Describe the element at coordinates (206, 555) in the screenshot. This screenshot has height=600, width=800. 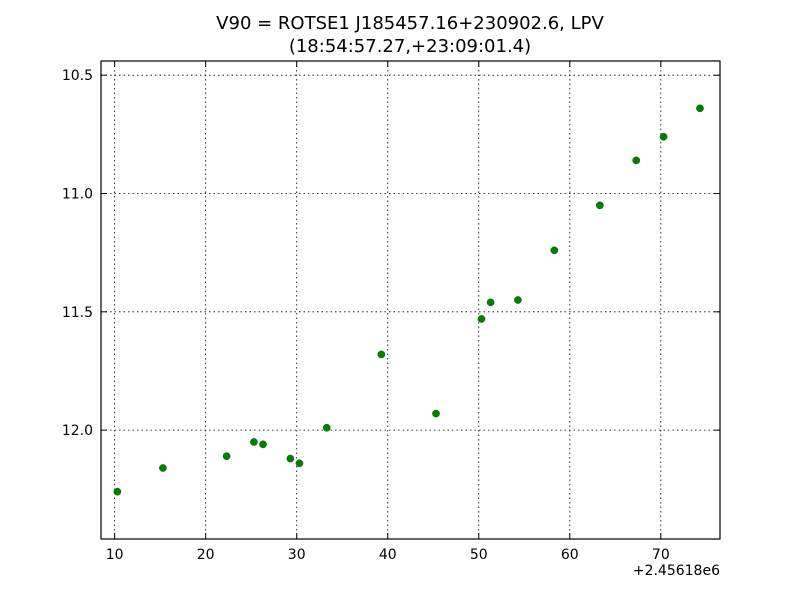
I see `x-tick-label: 20` at that location.